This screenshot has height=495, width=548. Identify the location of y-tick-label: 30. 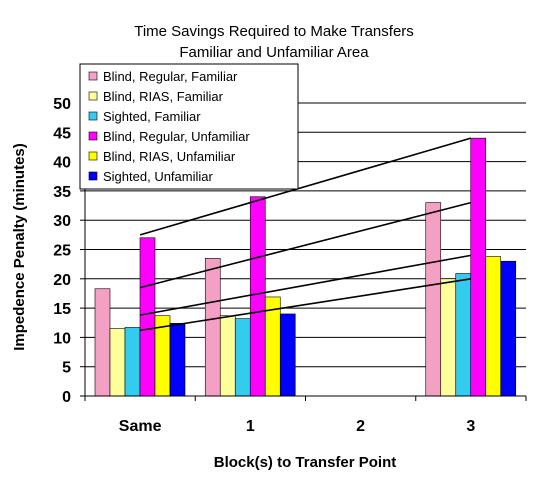
(62, 221).